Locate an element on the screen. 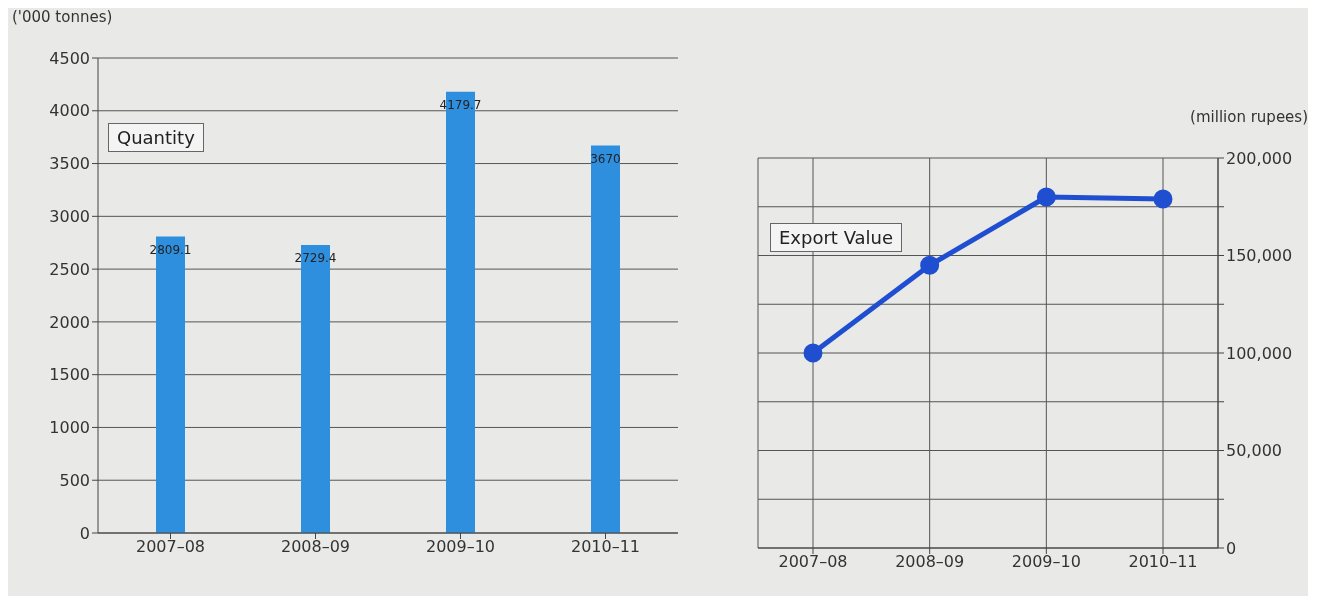  bar is located at coordinates (605, 339).